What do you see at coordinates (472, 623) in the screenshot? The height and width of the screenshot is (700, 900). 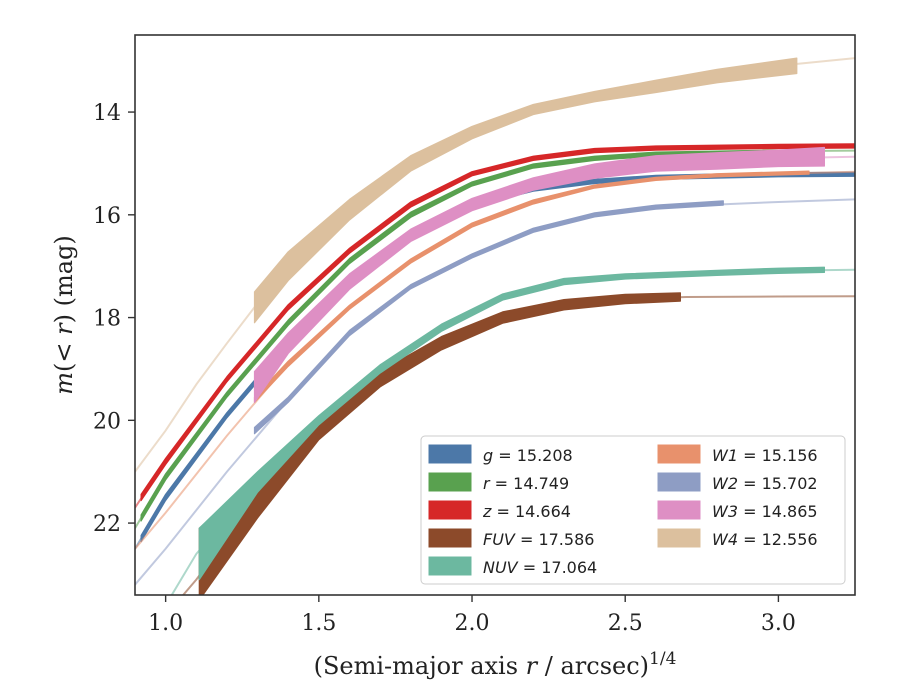 I see `x-tick-label: 2.0` at bounding box center [472, 623].